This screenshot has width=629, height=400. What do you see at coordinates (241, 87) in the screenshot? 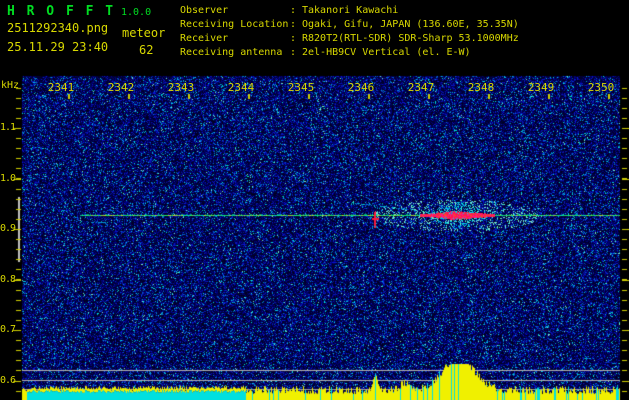
I see `time-tick-label: 2344` at bounding box center [241, 87].